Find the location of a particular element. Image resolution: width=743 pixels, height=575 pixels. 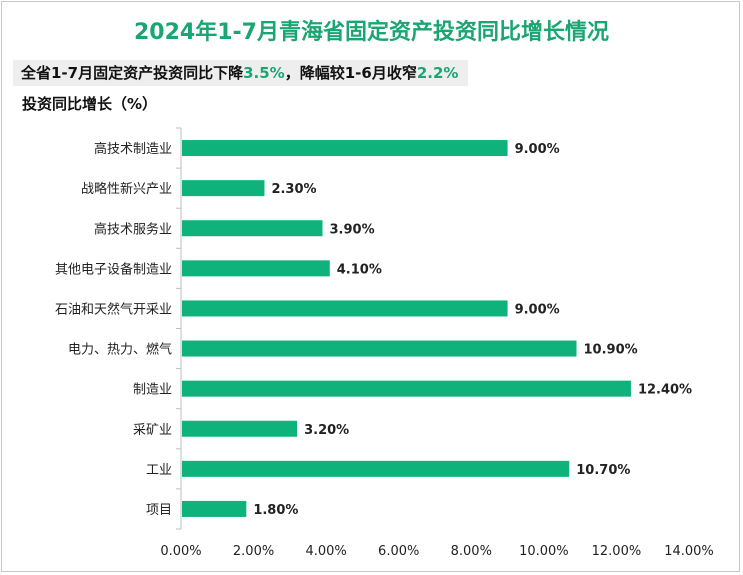

data-label: 10.90% is located at coordinates (611, 350).